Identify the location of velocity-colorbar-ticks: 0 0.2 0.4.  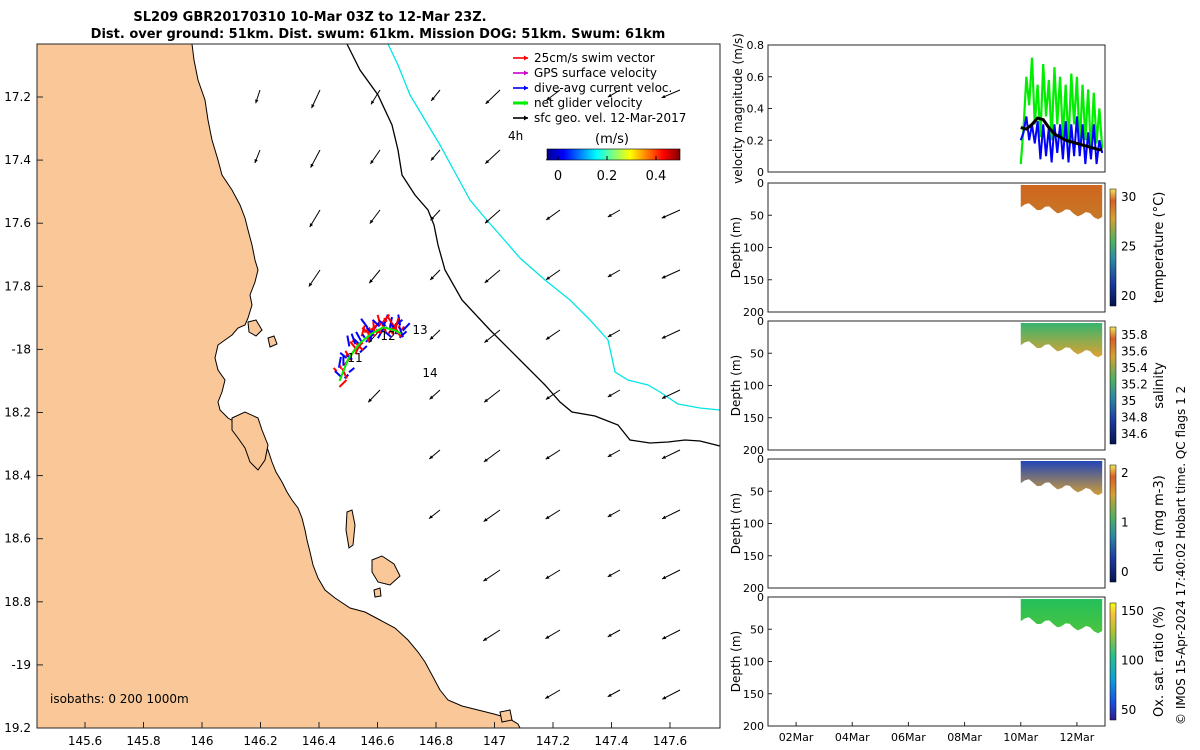
(610, 170).